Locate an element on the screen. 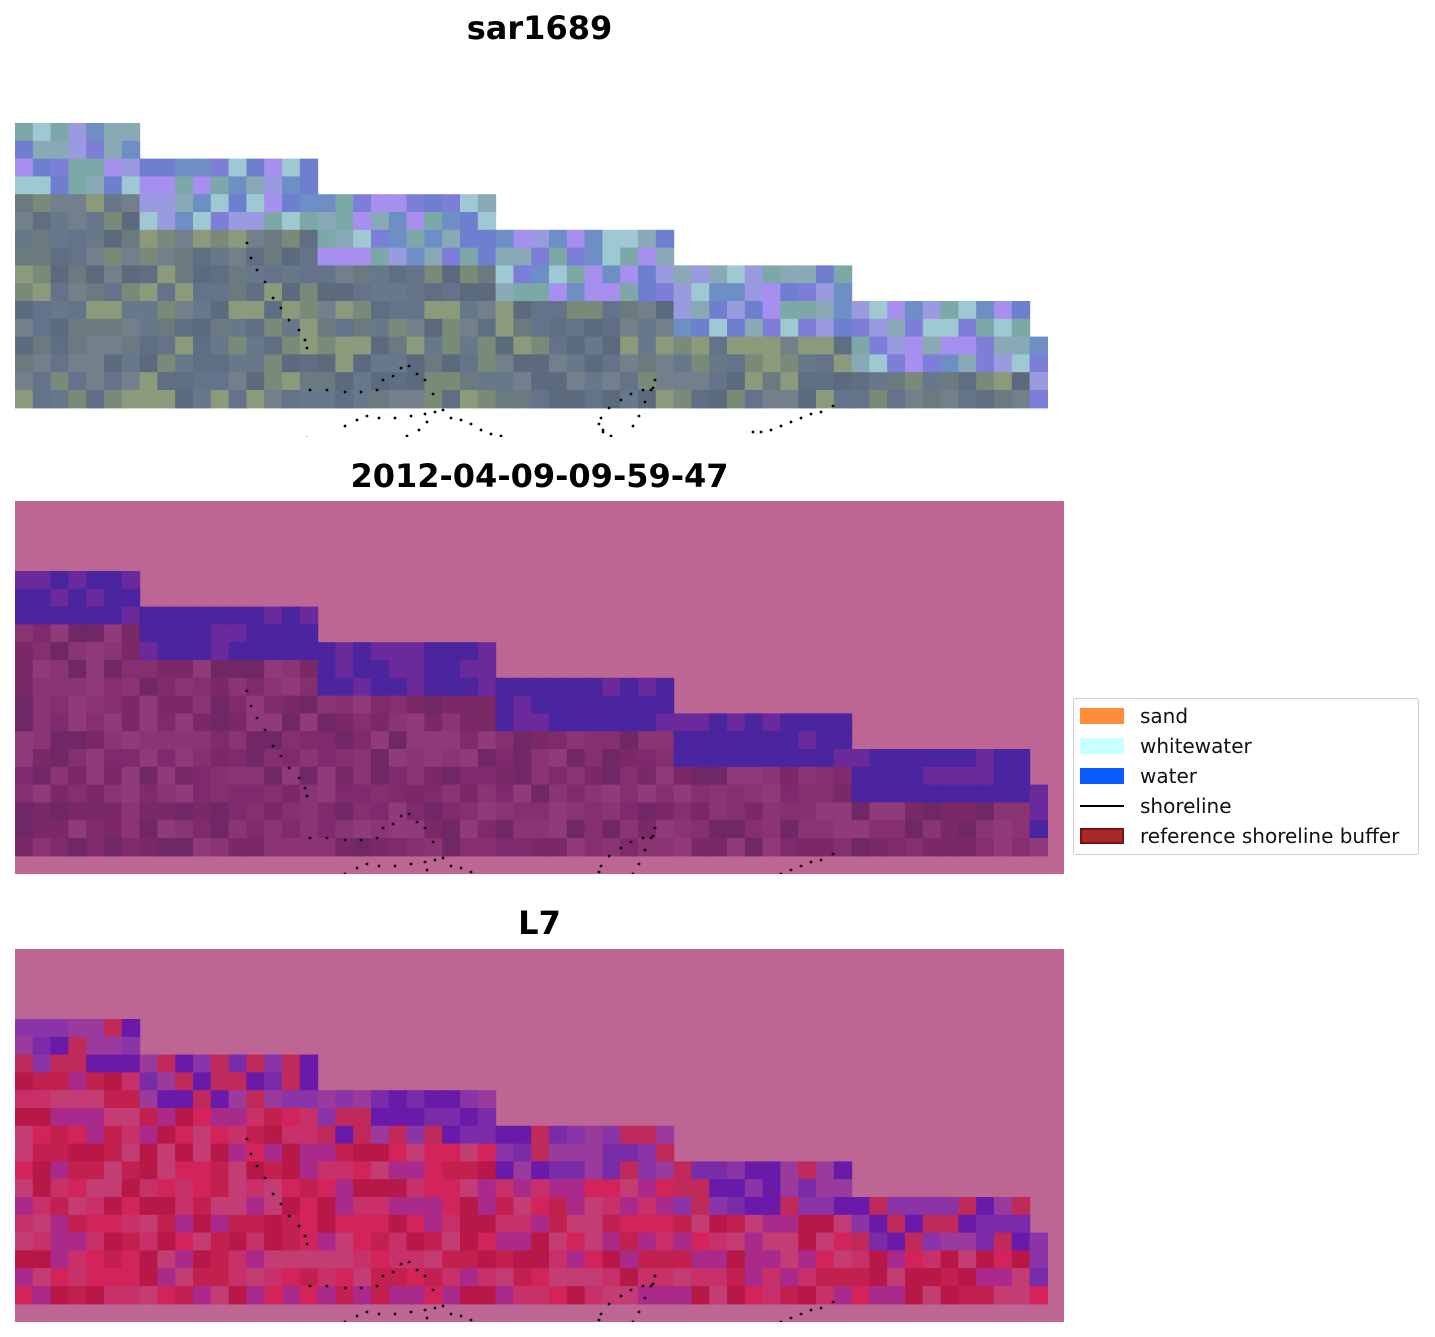 The height and width of the screenshot is (1337, 1435). whitewater-swatch is located at coordinates (1102, 746).